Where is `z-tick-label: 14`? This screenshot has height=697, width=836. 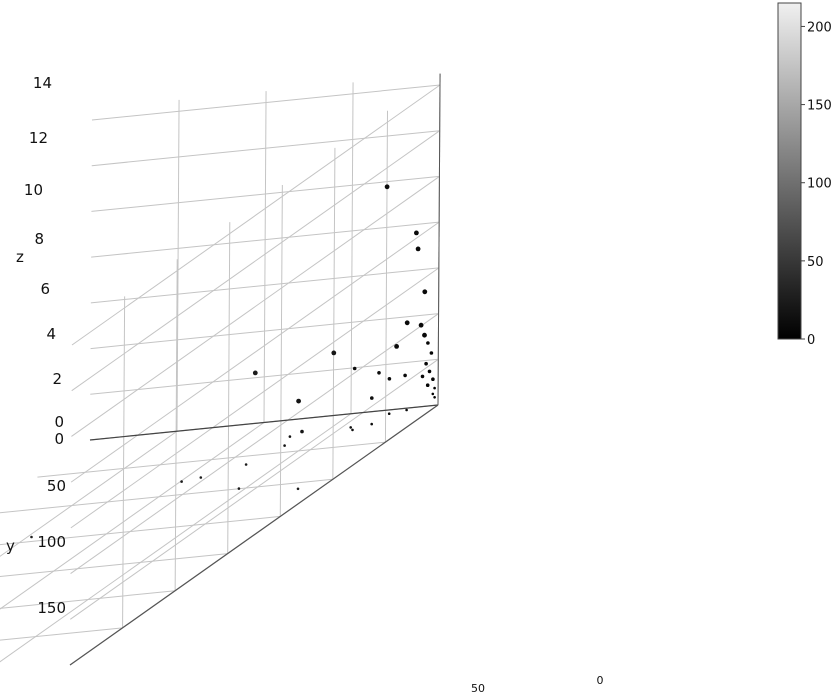
z-tick-label: 14 is located at coordinates (42, 83).